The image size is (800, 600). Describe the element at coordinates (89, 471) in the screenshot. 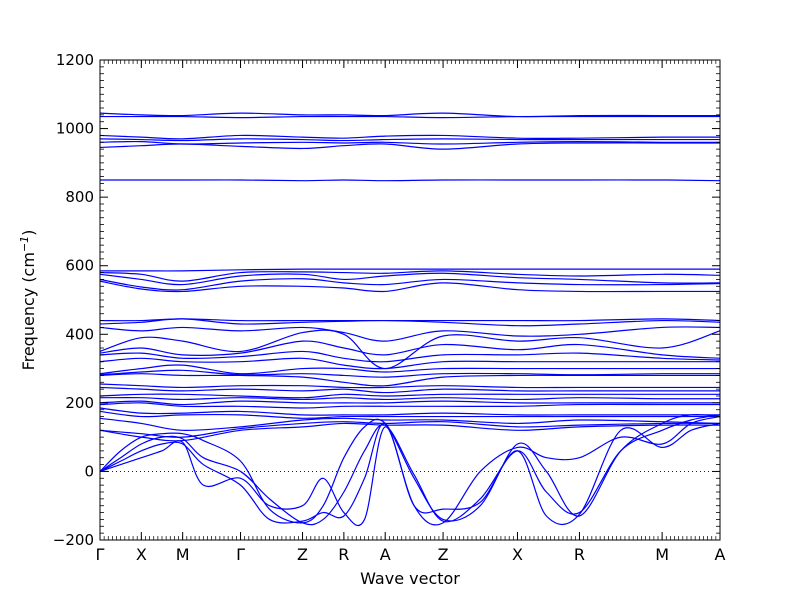

I see `y-tick-label: 0` at that location.